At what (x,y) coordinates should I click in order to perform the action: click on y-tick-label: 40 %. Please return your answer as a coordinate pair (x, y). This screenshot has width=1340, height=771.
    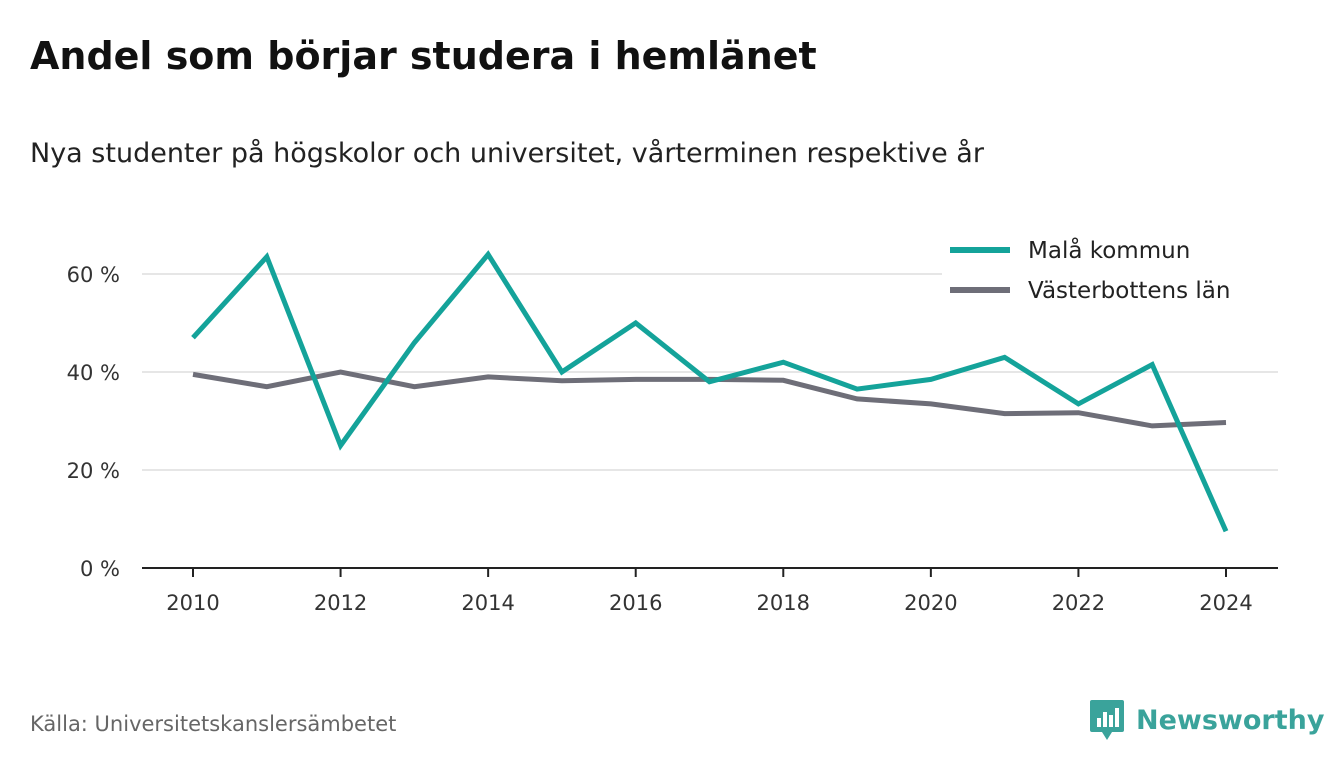
    Looking at the image, I should click on (93, 373).